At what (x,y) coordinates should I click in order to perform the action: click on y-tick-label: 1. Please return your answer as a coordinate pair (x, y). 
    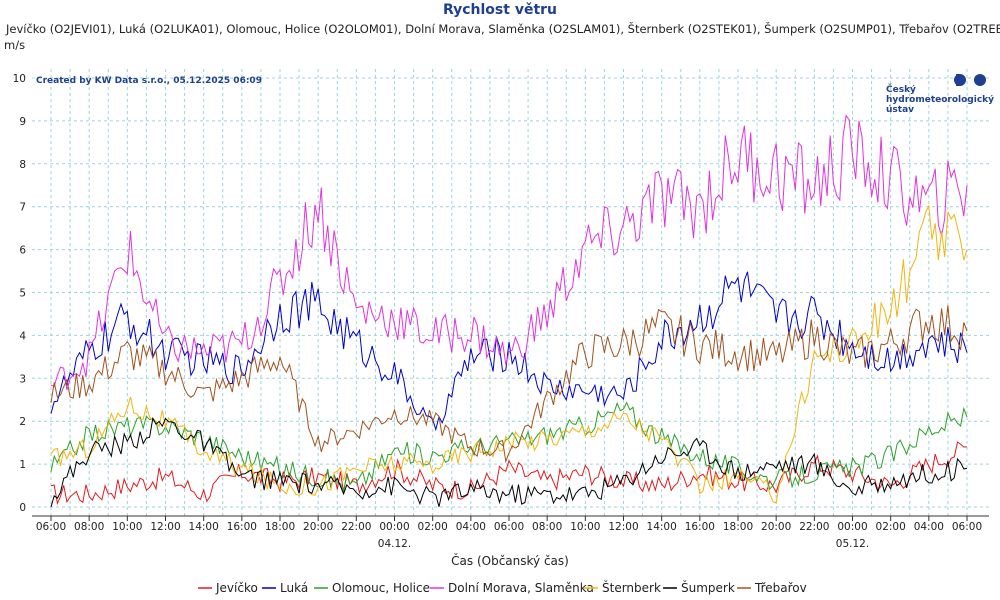
    Looking at the image, I should click on (22, 465).